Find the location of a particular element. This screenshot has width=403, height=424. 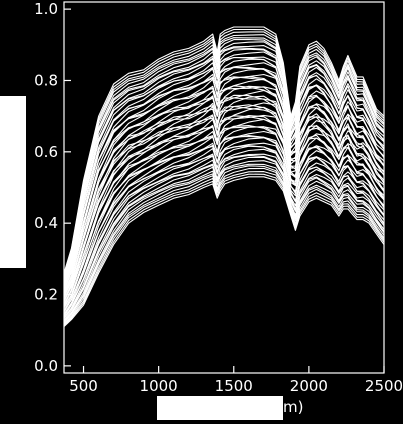

y-tick-label: 0.6 is located at coordinates (46, 152).